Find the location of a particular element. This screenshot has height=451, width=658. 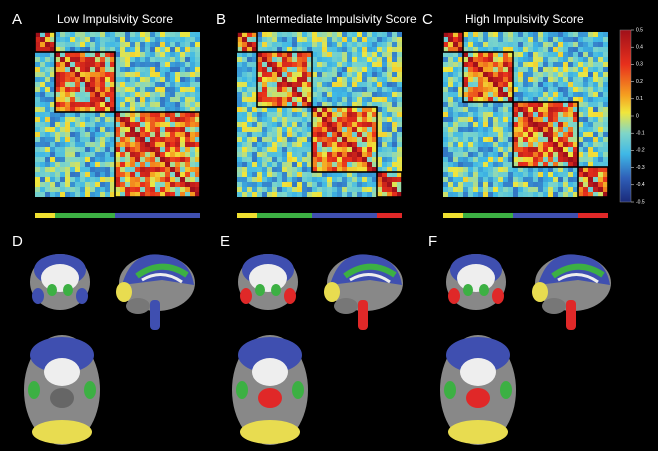

subcortical is located at coordinates (276, 290).